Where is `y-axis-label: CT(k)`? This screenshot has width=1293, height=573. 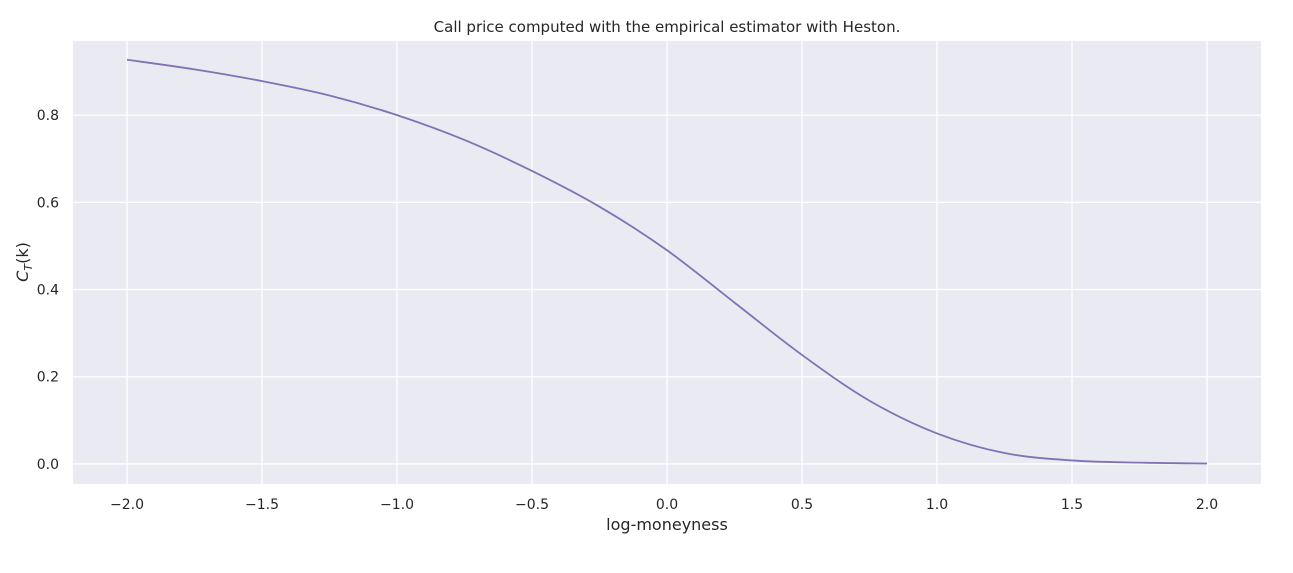
y-axis-label: CT(k) is located at coordinates (24, 262).